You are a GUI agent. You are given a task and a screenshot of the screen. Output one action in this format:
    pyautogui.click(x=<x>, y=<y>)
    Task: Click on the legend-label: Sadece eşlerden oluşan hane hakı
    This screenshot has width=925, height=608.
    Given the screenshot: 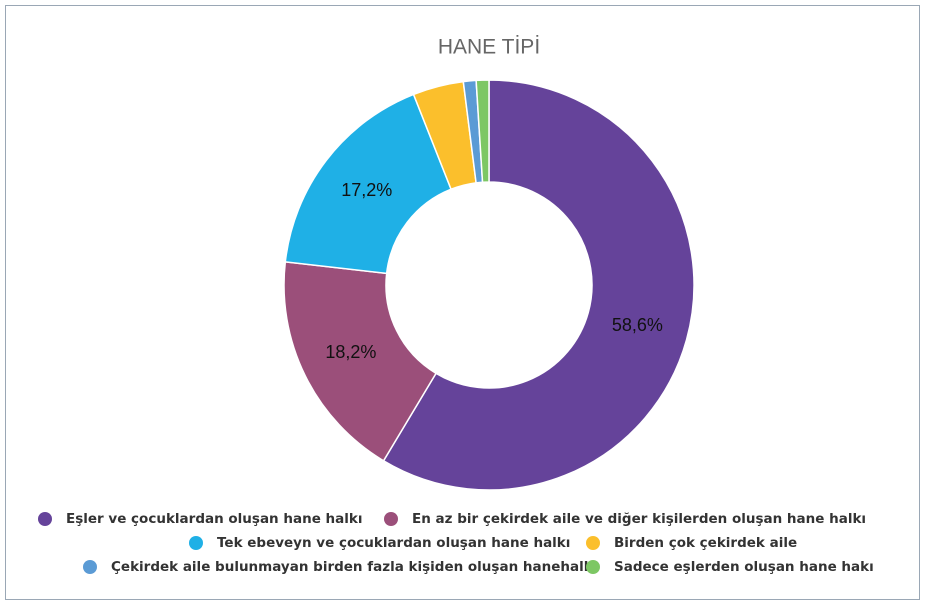 What is the action you would take?
    pyautogui.click(x=744, y=567)
    